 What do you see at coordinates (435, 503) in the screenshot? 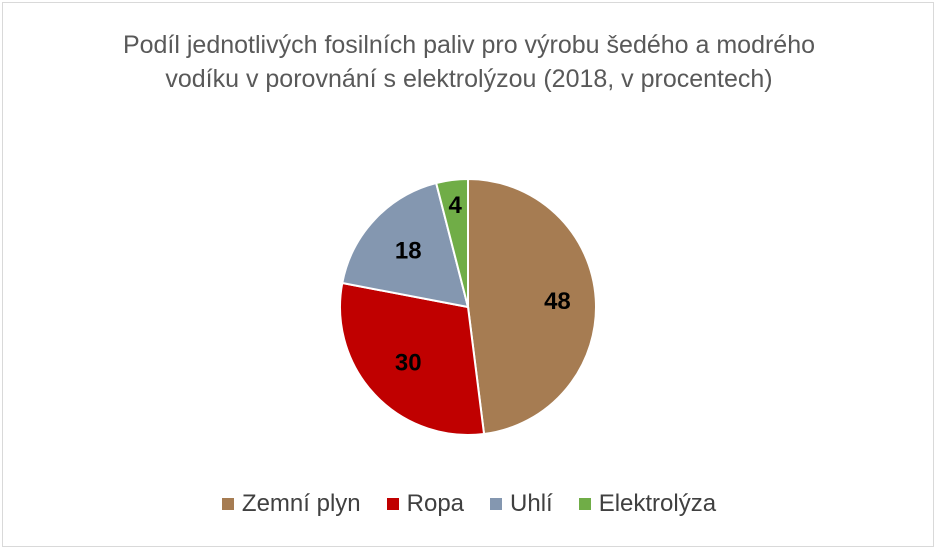
I see `legend-label-ropa: Ropa` at bounding box center [435, 503].